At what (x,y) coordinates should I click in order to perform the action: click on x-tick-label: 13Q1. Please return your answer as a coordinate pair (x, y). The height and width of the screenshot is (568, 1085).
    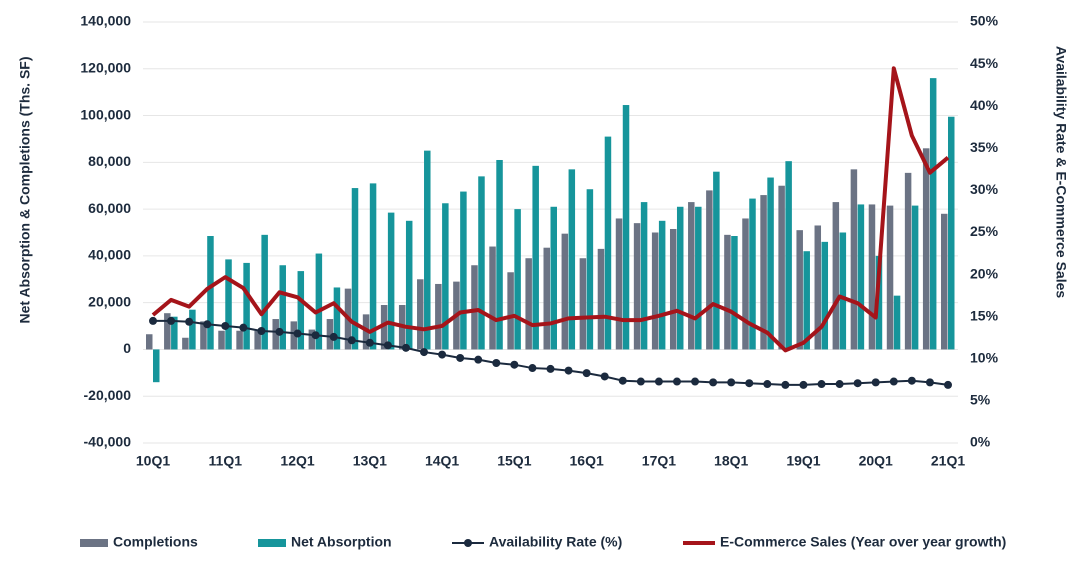
    Looking at the image, I should click on (370, 461).